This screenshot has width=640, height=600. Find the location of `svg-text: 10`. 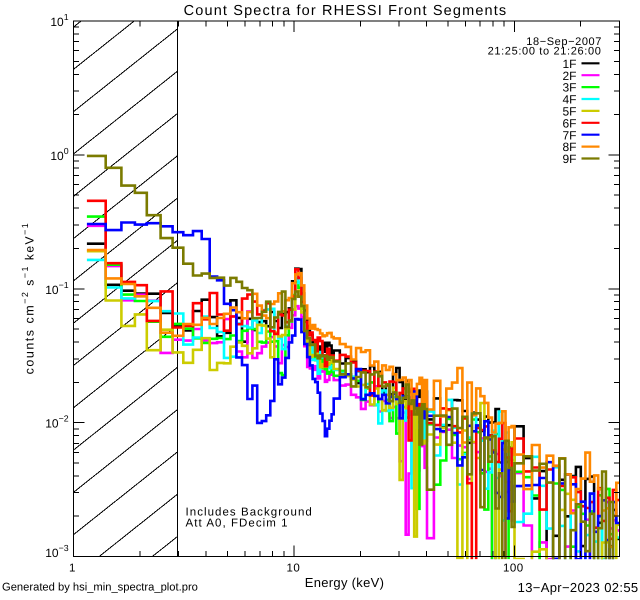

svg-text: 10 is located at coordinates (294, 568).